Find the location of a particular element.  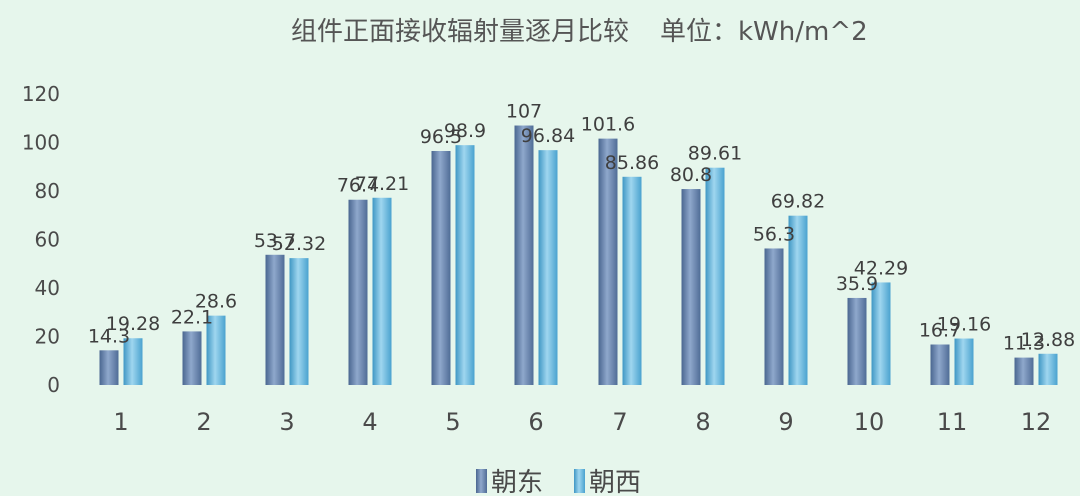

legend-label-west: 朝西 is located at coordinates (615, 482).